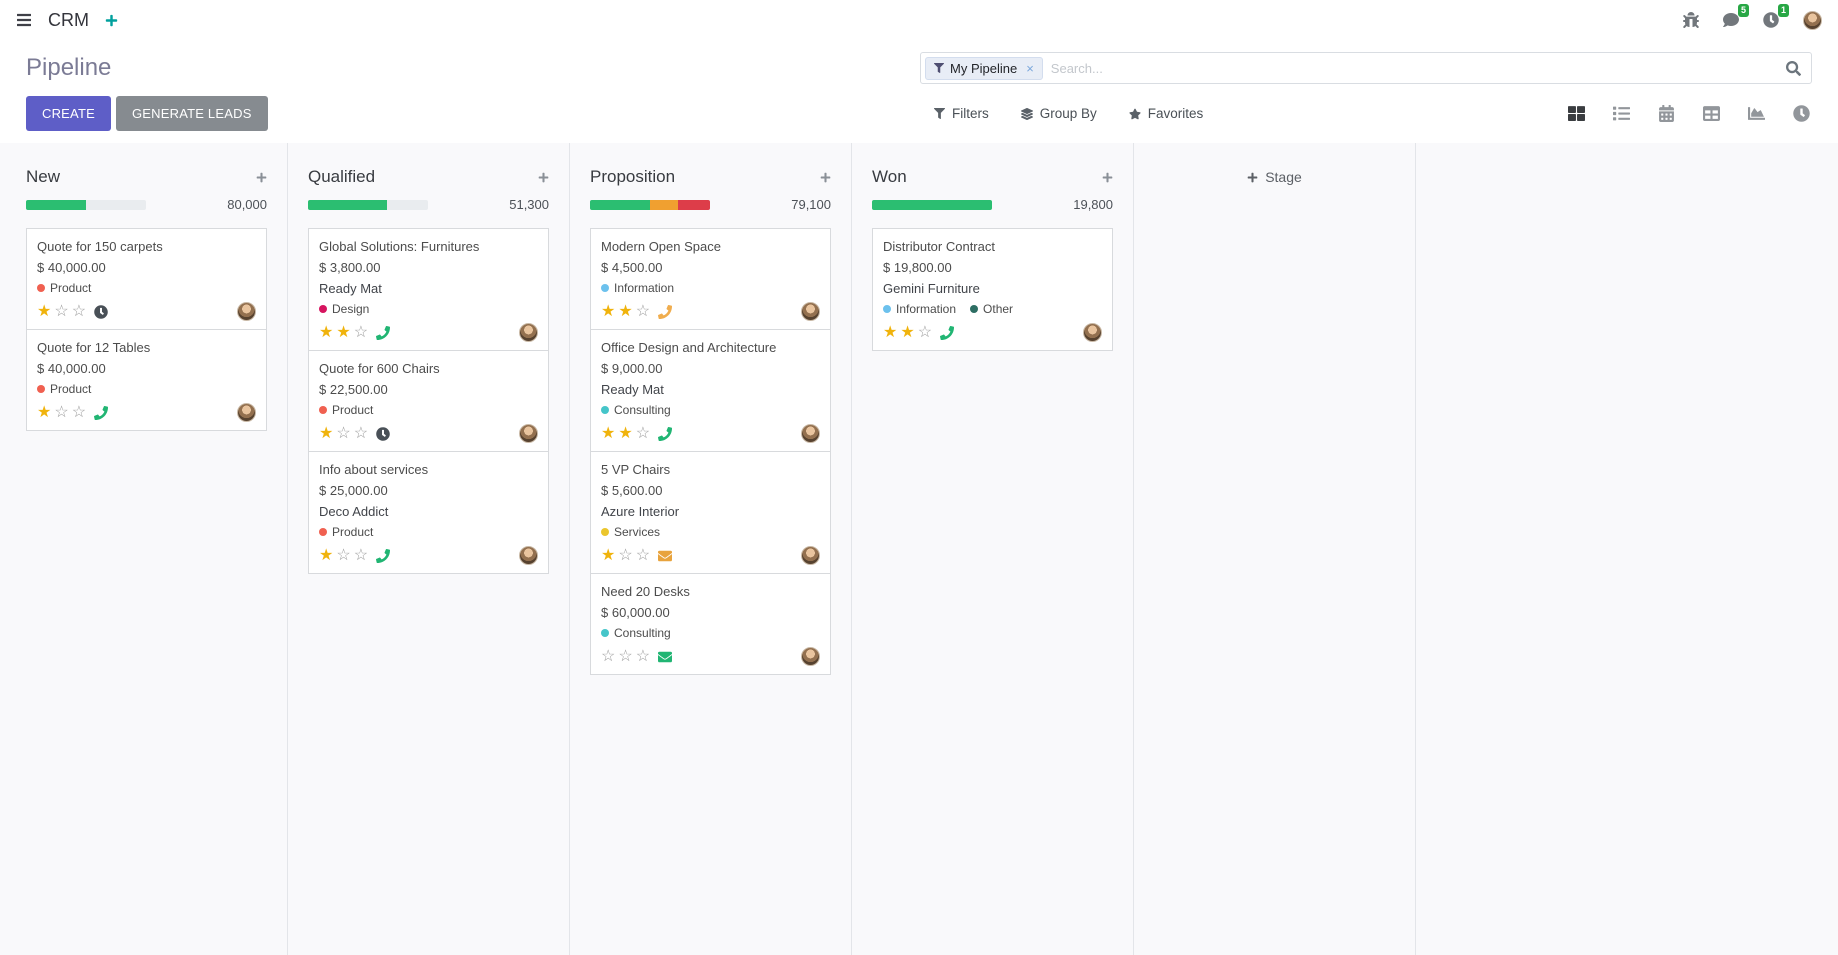 Image resolution: width=1838 pixels, height=955 pixels. I want to click on search-bar: My Pipeline ×, so click(1366, 68).